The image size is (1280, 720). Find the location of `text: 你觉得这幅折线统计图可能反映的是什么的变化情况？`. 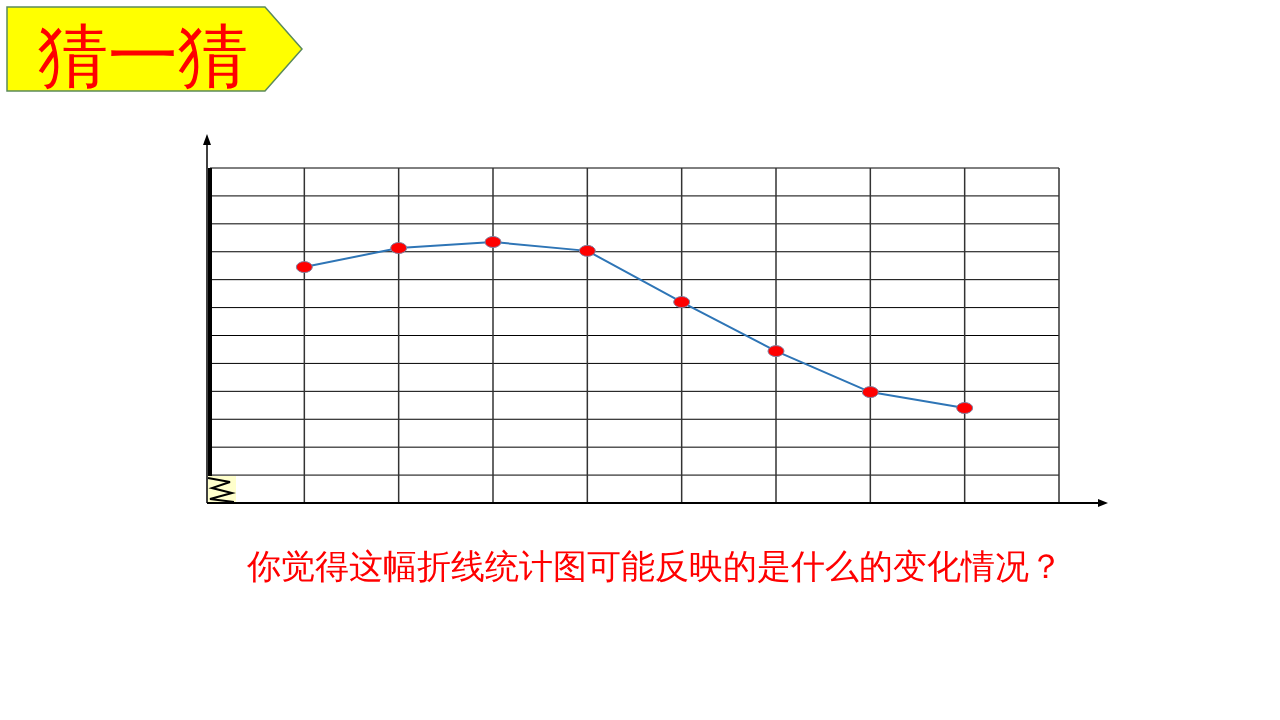

text: 你觉得这幅折线统计图可能反映的是什么的变化情况？ is located at coordinates (654, 566).